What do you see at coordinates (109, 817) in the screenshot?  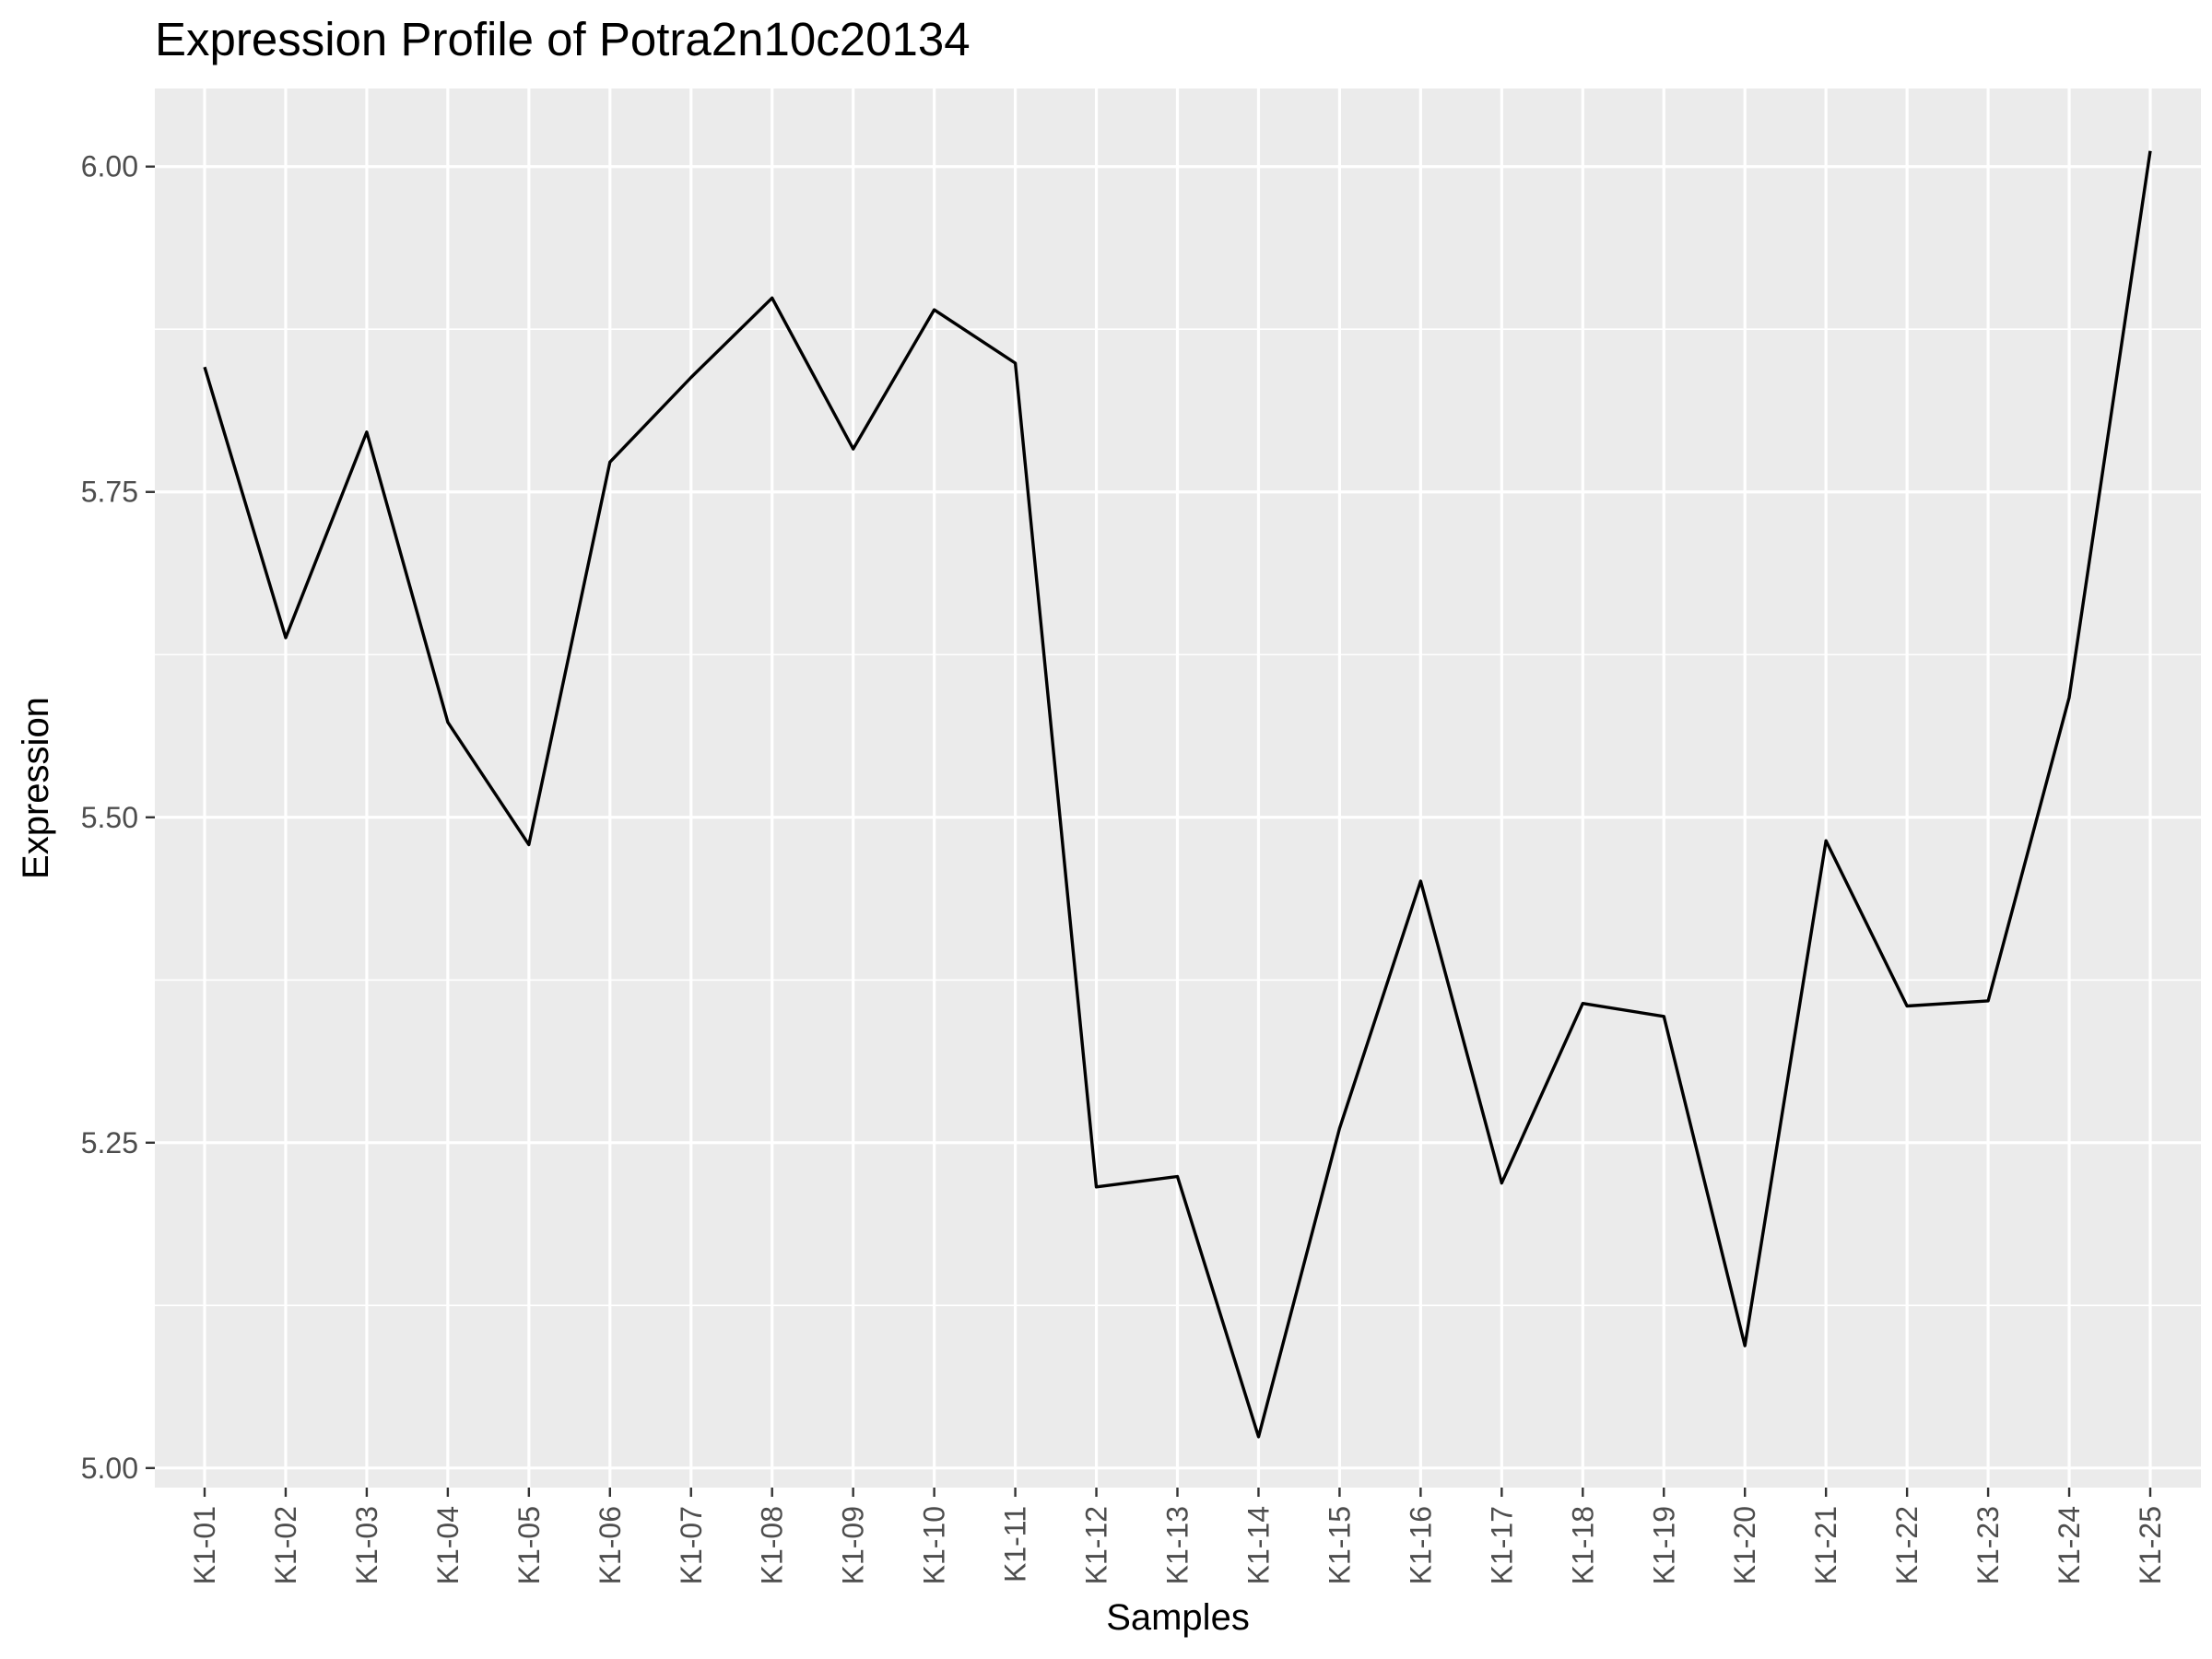 I see `y-tick-label: 5.50` at bounding box center [109, 817].